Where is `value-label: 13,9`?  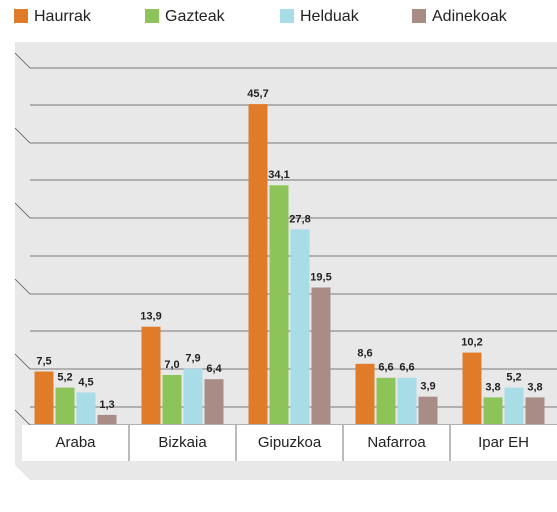
value-label: 13,9 is located at coordinates (150, 317).